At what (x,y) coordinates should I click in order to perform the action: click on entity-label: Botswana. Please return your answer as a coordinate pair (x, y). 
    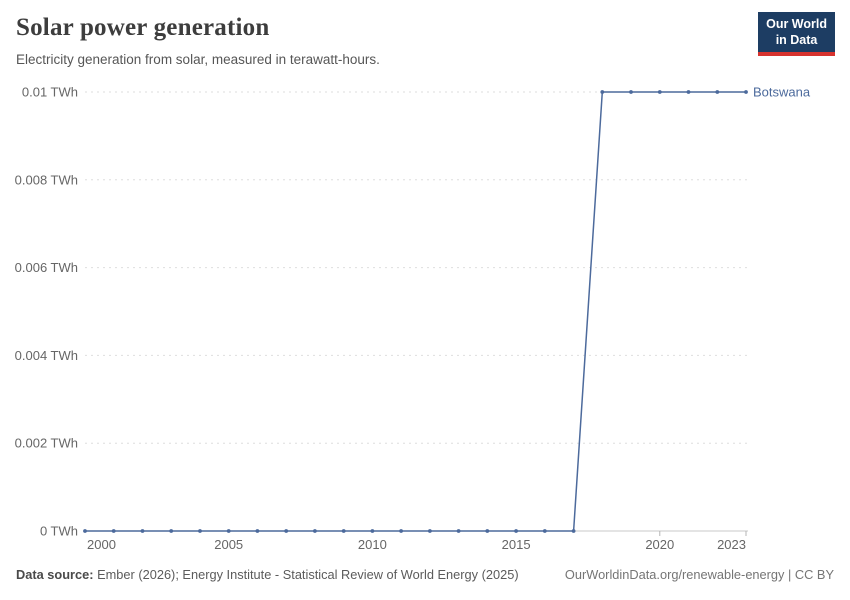
    Looking at the image, I should click on (782, 92).